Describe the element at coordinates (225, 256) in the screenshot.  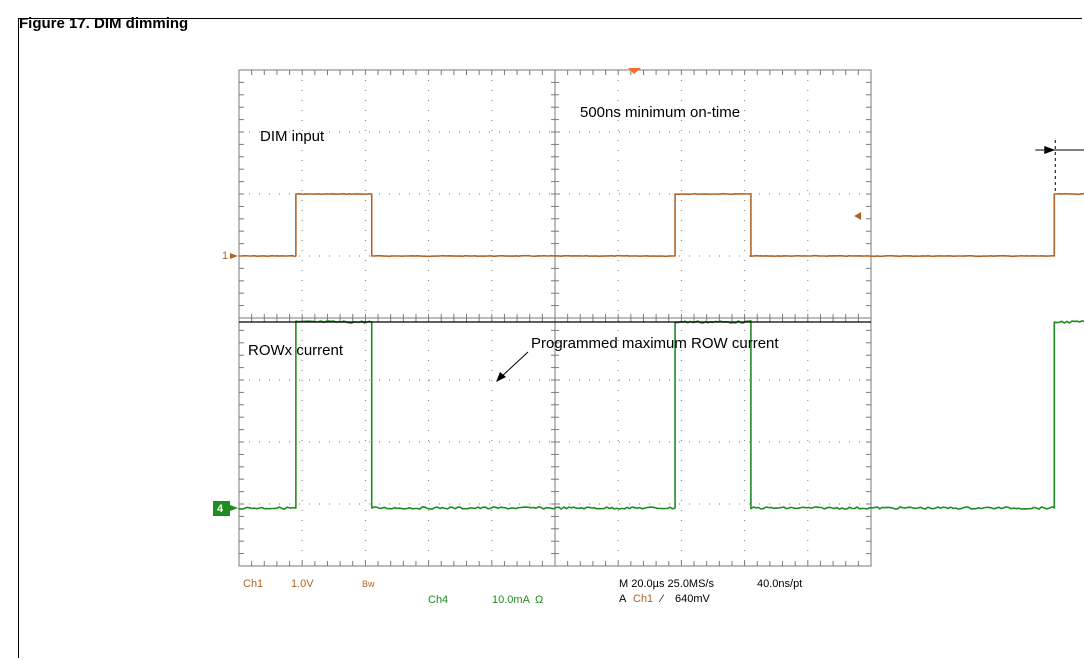
I see `ch1-marker-label: 1` at that location.